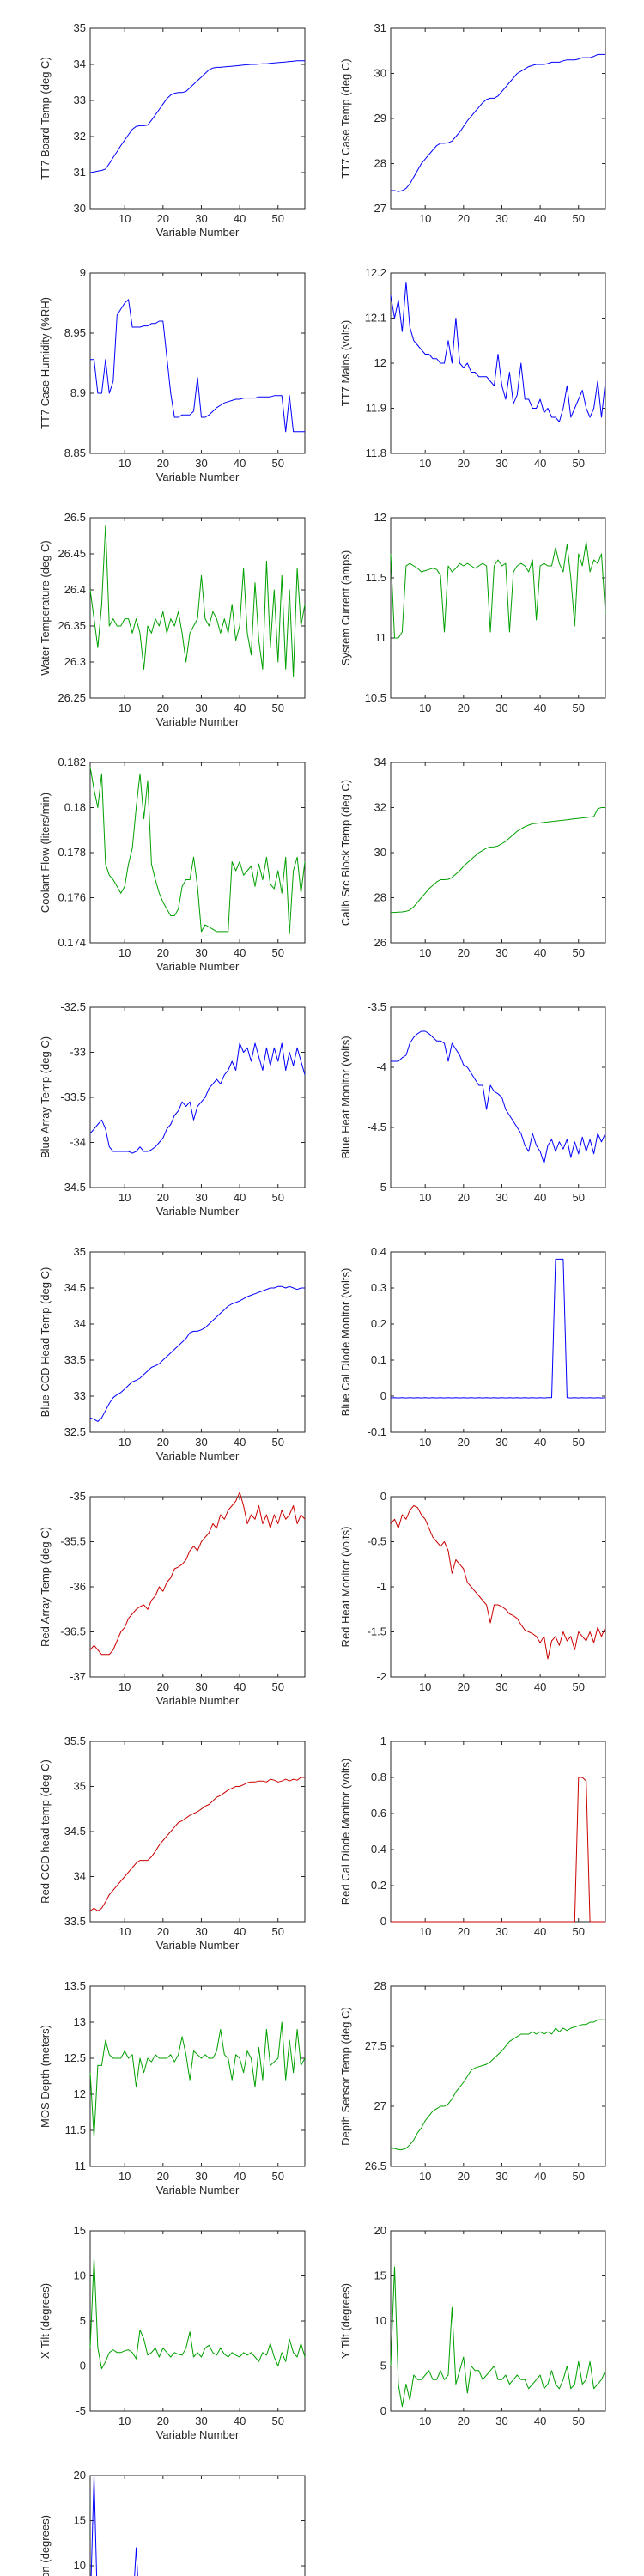  I want to click on y-tick-label: 35, so click(80, 1786).